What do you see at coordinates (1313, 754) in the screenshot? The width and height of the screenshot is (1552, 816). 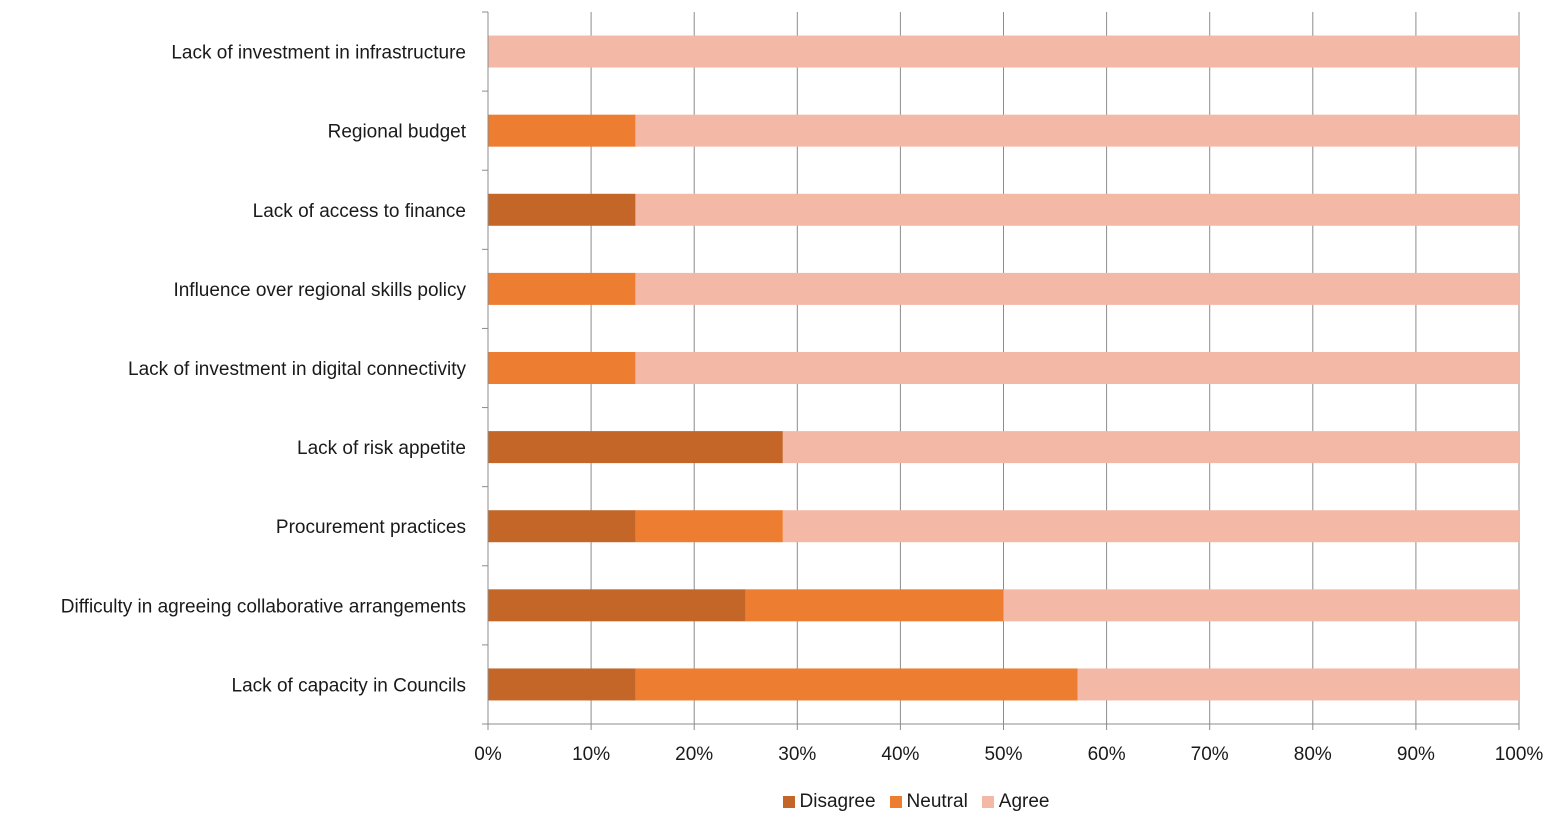 I see `x-tick-label: 80%` at bounding box center [1313, 754].